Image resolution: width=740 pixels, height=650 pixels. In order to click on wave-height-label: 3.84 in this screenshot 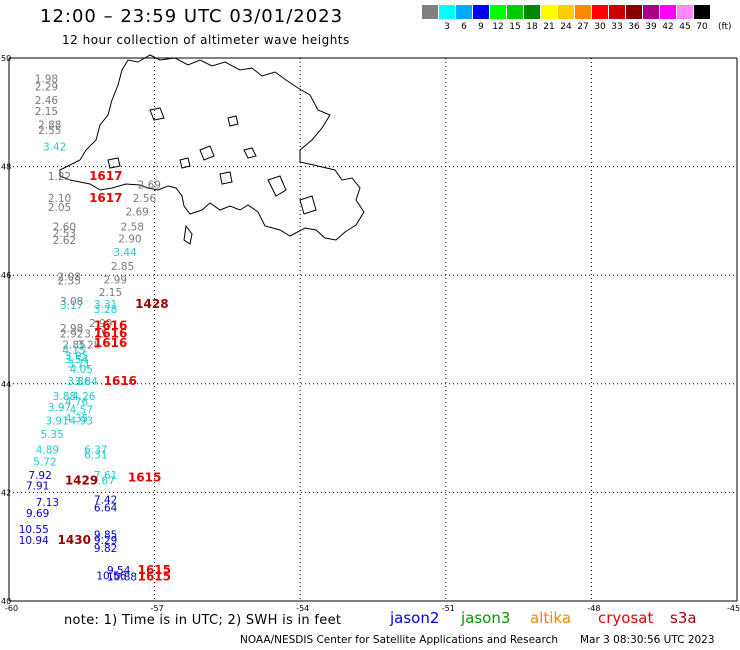, I will do `click(87, 382)`.